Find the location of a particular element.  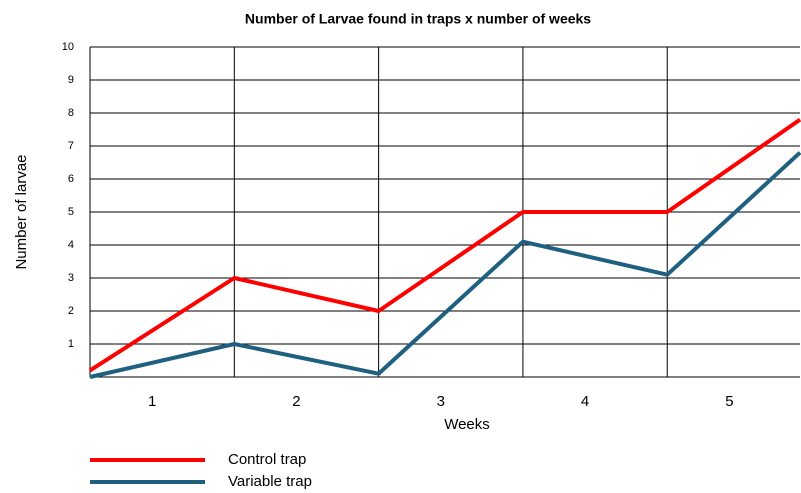

x-tick-label: 4 is located at coordinates (585, 401).